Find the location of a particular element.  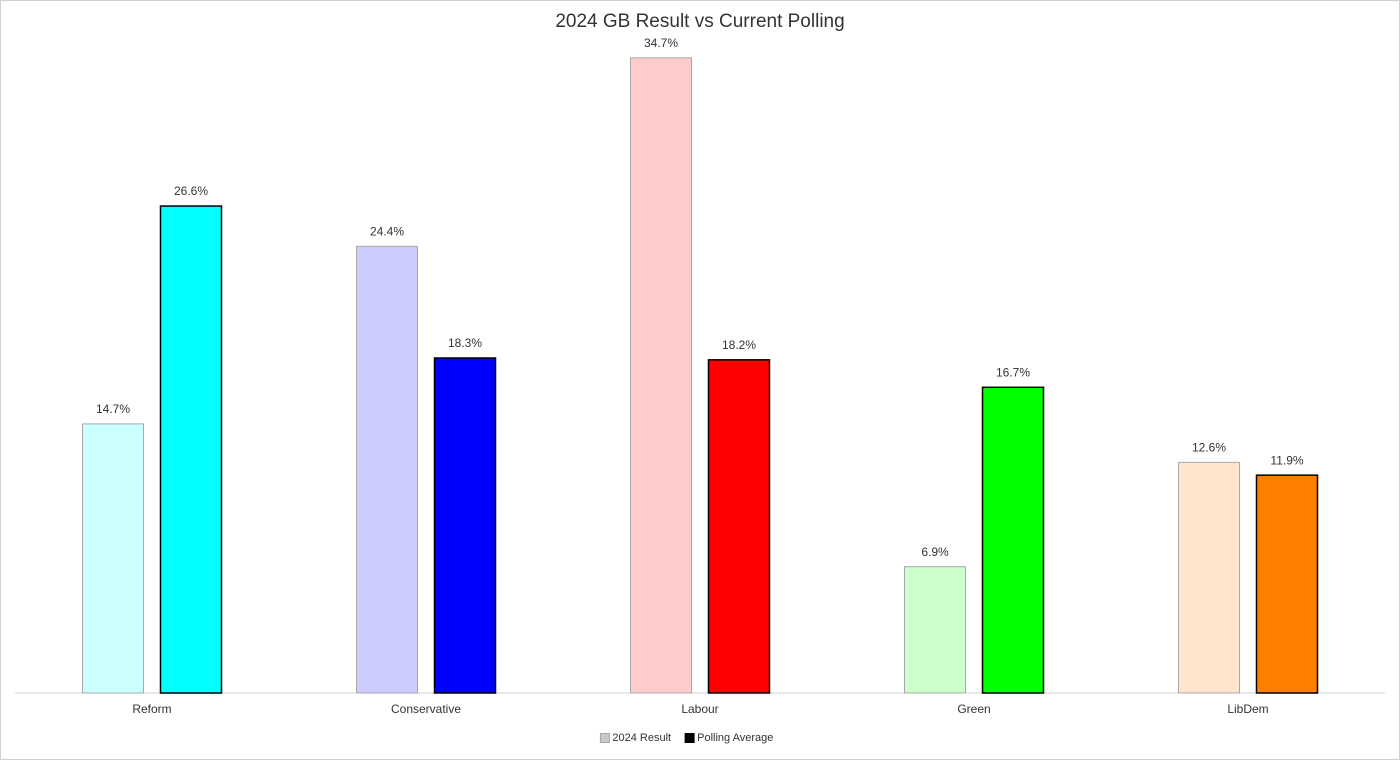

x-tick-label: Conservative is located at coordinates (426, 709).